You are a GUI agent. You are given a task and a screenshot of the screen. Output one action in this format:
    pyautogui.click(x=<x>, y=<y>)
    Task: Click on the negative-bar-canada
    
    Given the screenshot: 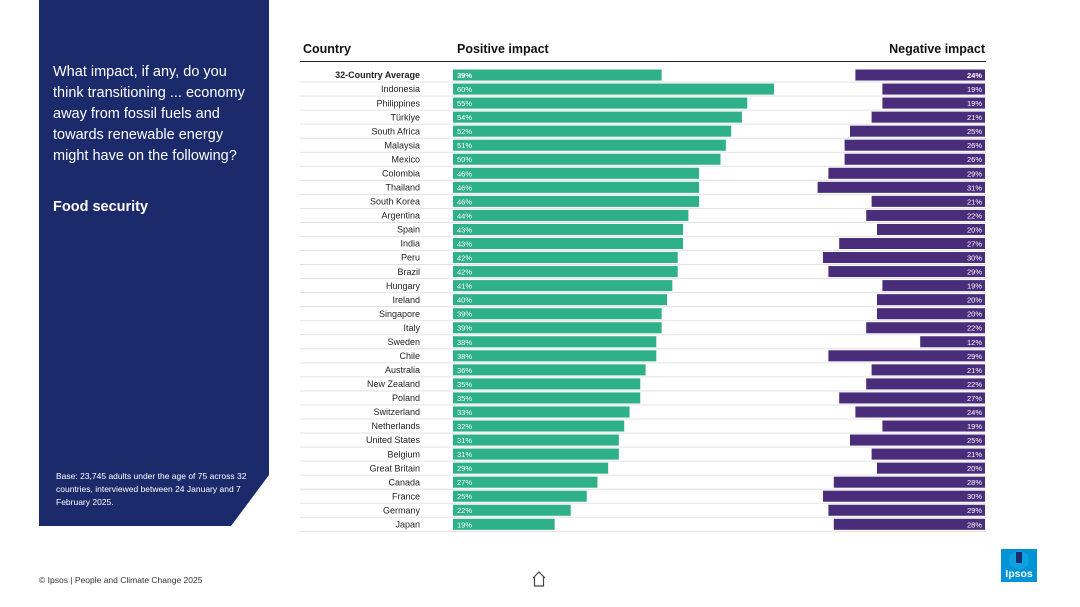 What is the action you would take?
    pyautogui.click(x=909, y=482)
    